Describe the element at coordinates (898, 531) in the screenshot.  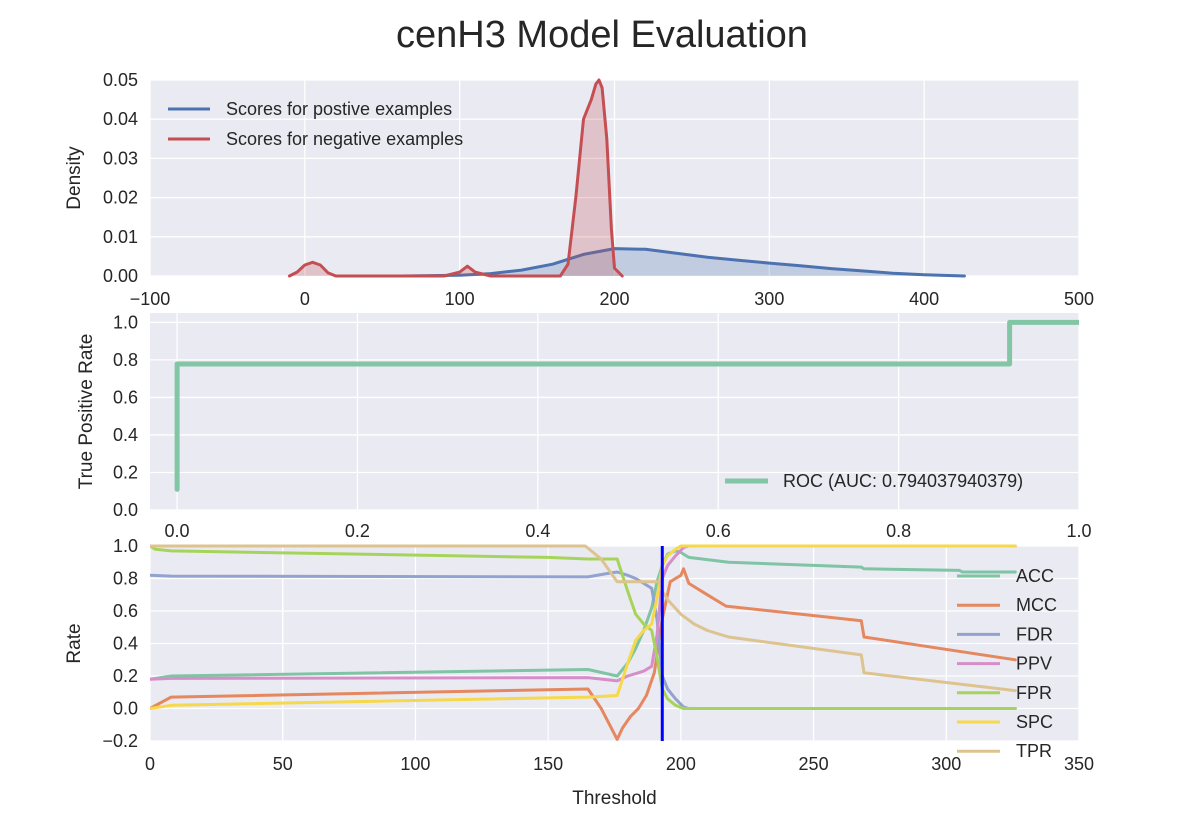
I see `x-tick-label: 0.8` at that location.